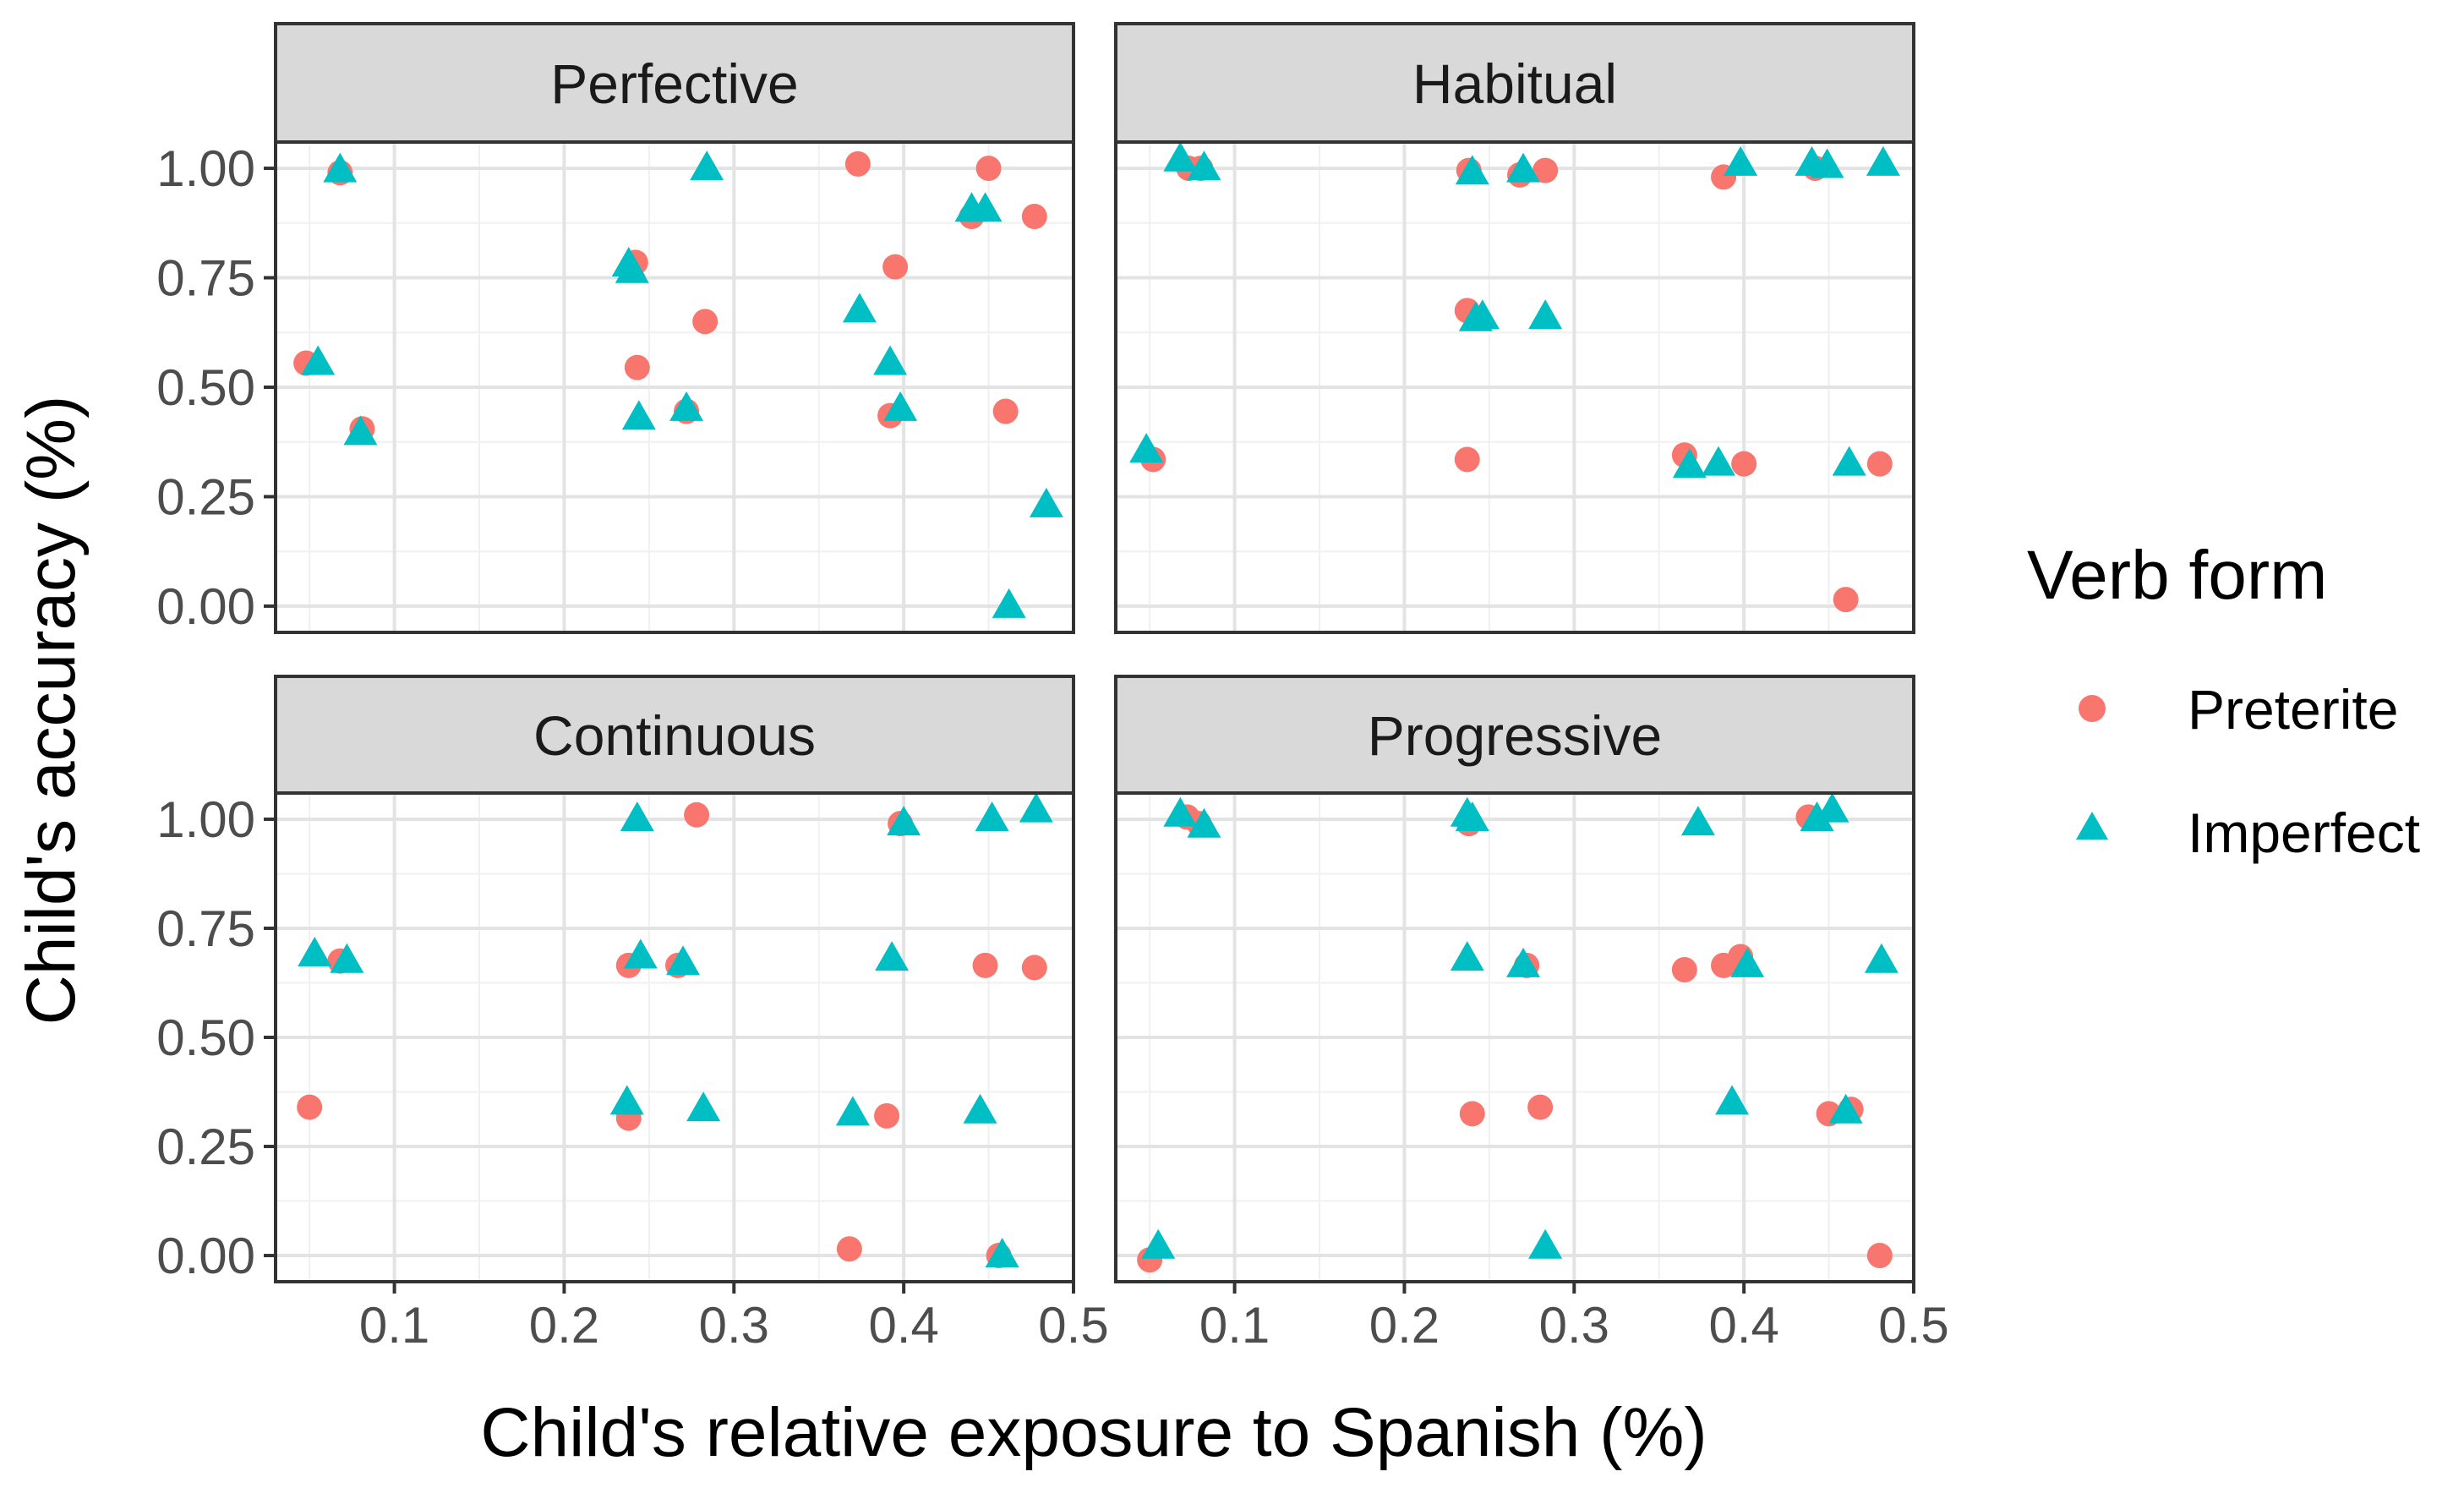  I want to click on y-axes-layer: 0.00 0.25 0.50 0.75 1.00 0.00 0.25 0.50 0.75 1.00, so click(216, 712).